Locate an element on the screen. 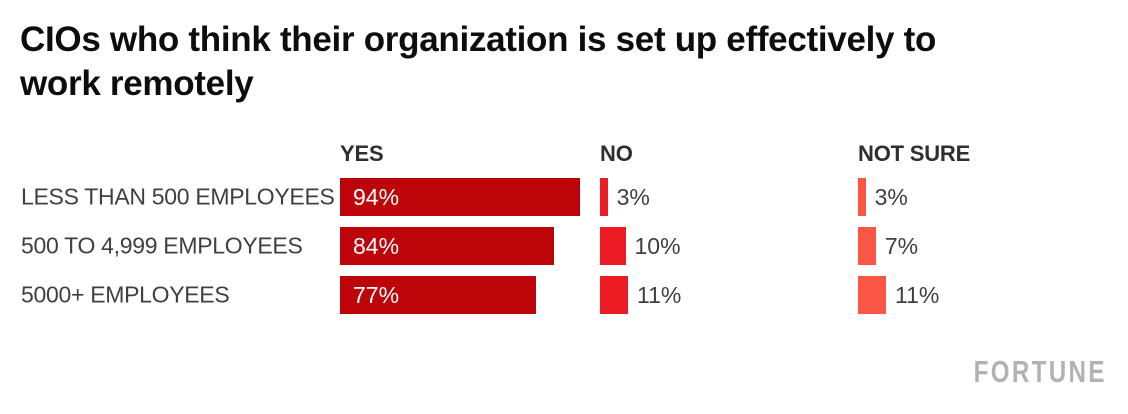  column-header-no: NO is located at coordinates (616, 153).